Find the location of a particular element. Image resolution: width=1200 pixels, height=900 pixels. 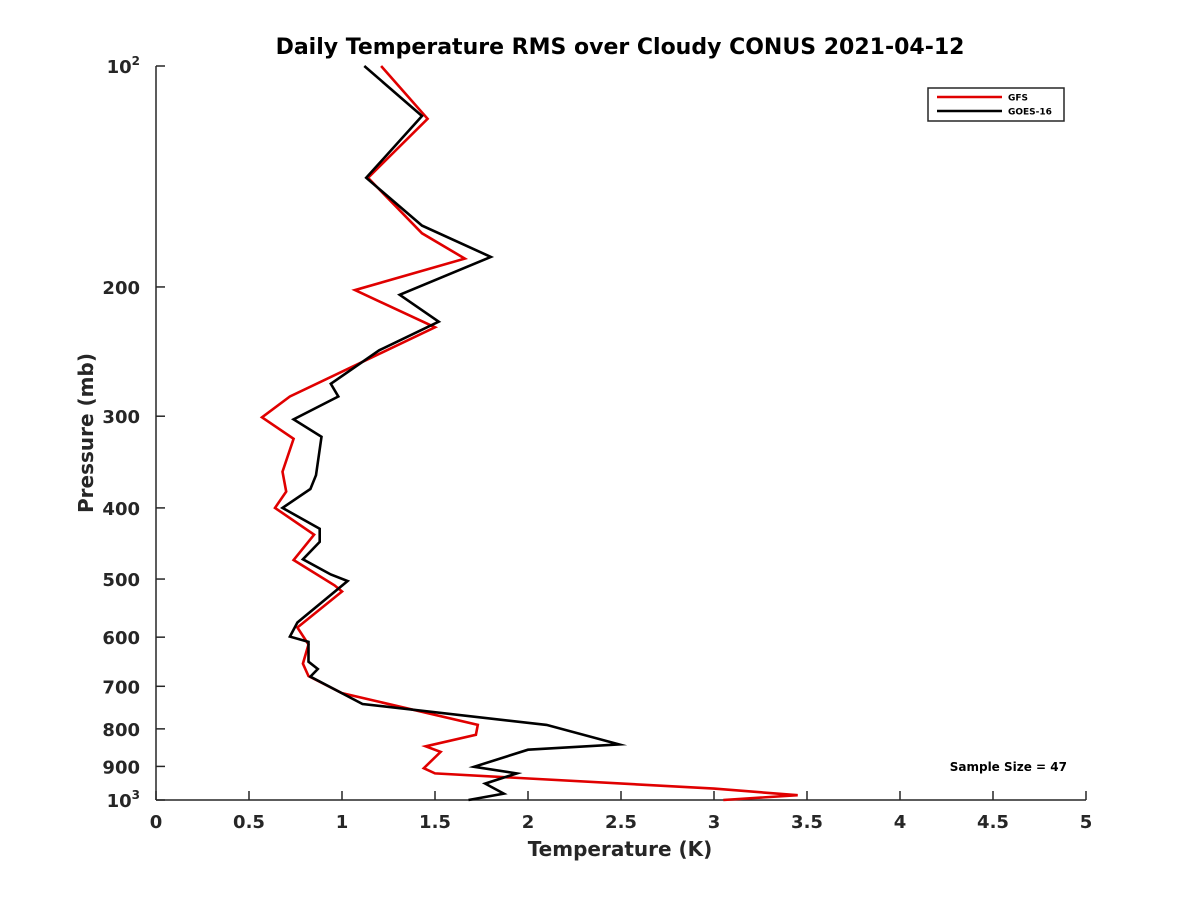

x-tick-label: 2 is located at coordinates (528, 822).